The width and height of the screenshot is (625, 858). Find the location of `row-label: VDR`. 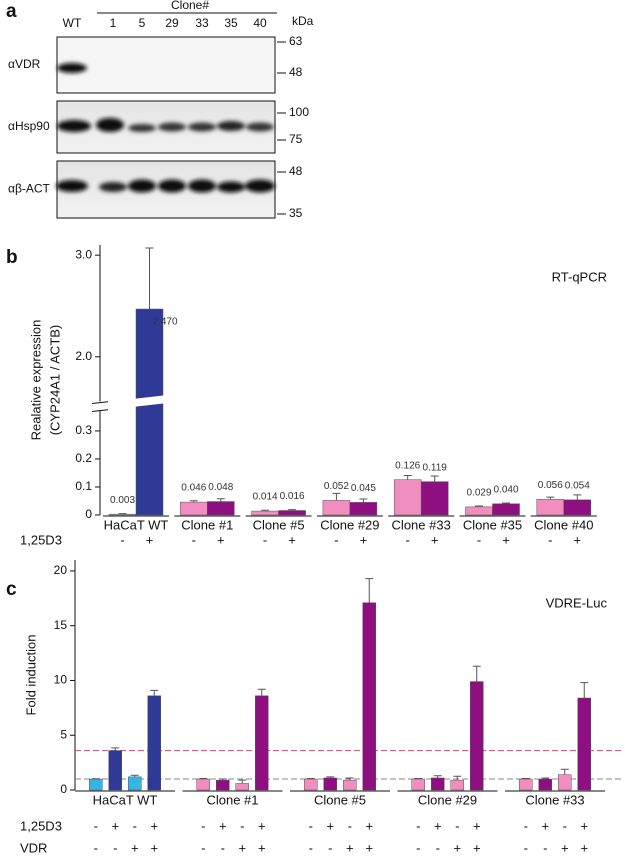

row-label: VDR is located at coordinates (33, 847).